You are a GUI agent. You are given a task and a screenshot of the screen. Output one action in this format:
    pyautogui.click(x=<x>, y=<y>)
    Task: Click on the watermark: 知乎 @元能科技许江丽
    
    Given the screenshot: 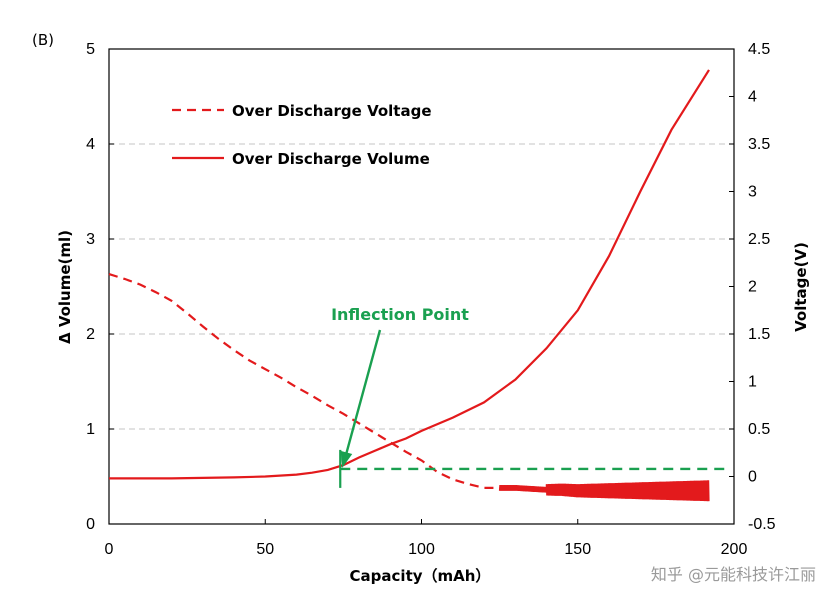 What is the action you would take?
    pyautogui.click(x=733, y=574)
    